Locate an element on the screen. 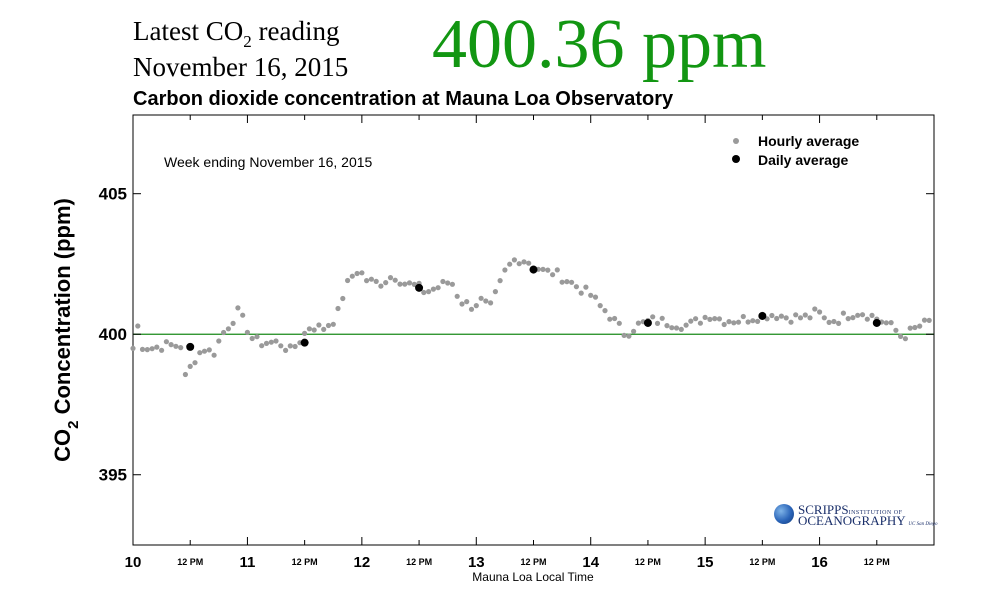 The image size is (1000, 600). legend-hourly-label: Hourly average is located at coordinates (808, 141).